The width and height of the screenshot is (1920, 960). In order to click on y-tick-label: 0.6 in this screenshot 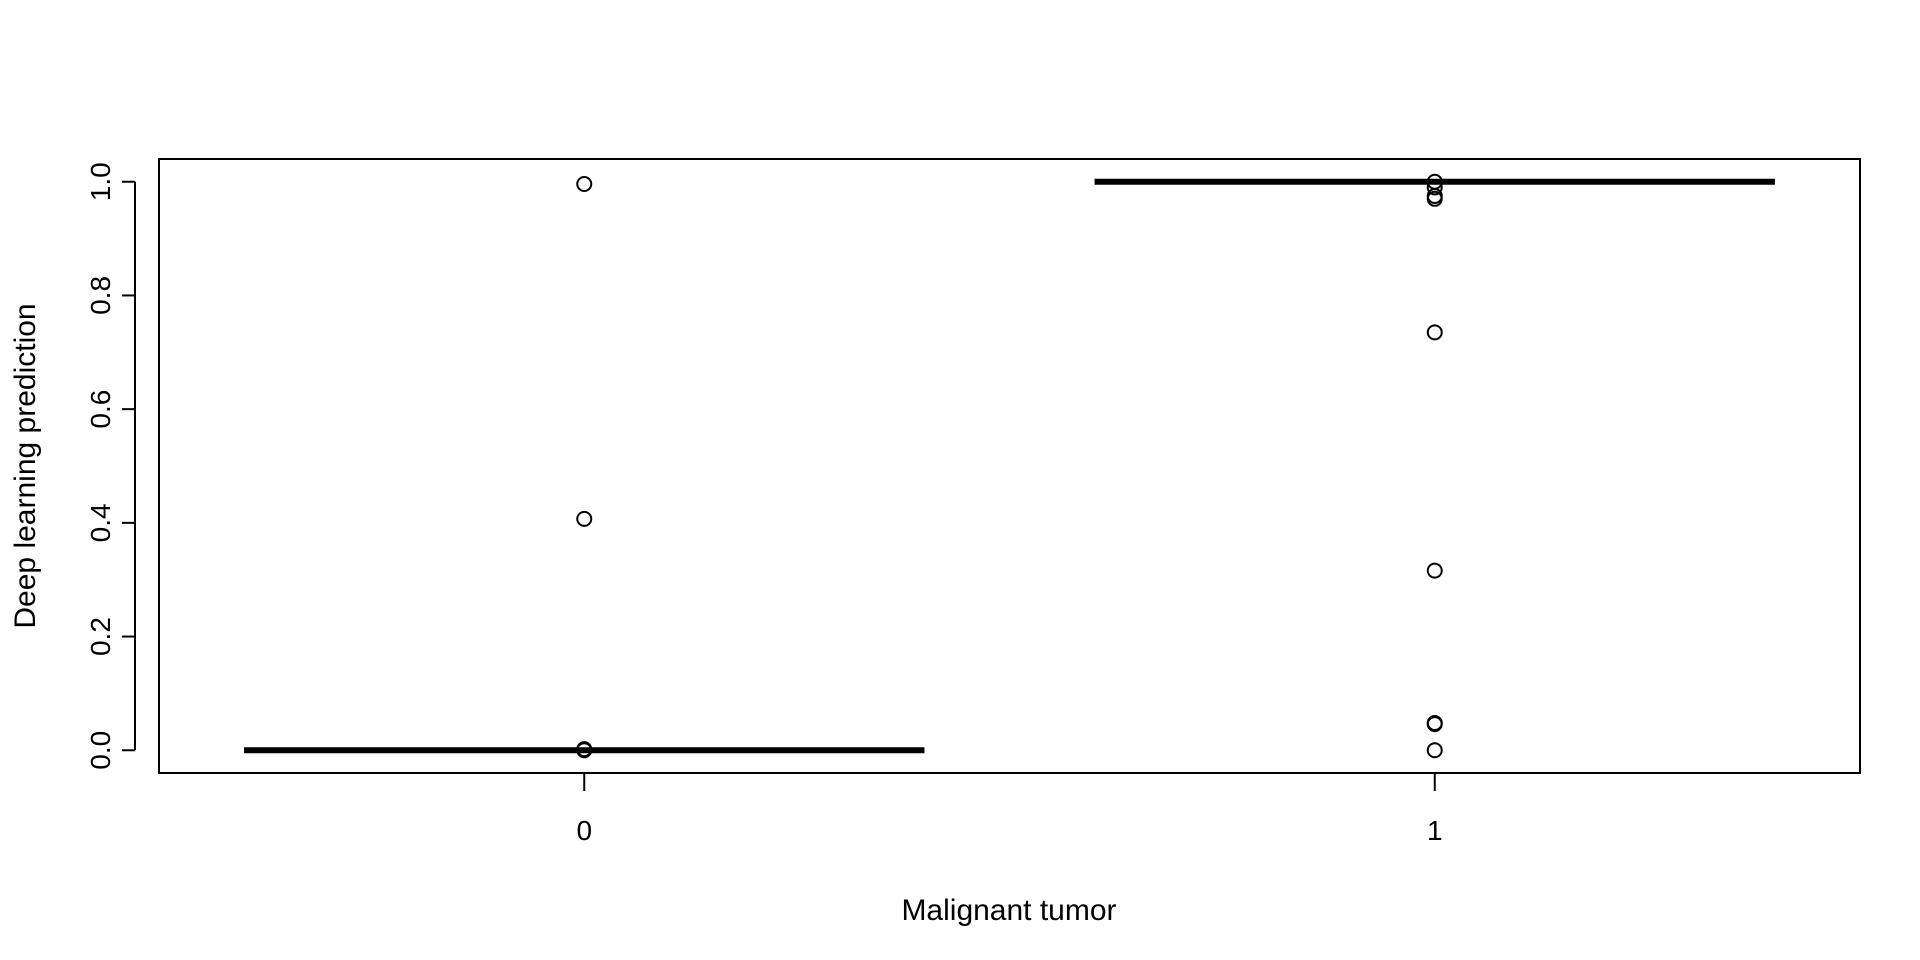, I will do `click(100, 409)`.